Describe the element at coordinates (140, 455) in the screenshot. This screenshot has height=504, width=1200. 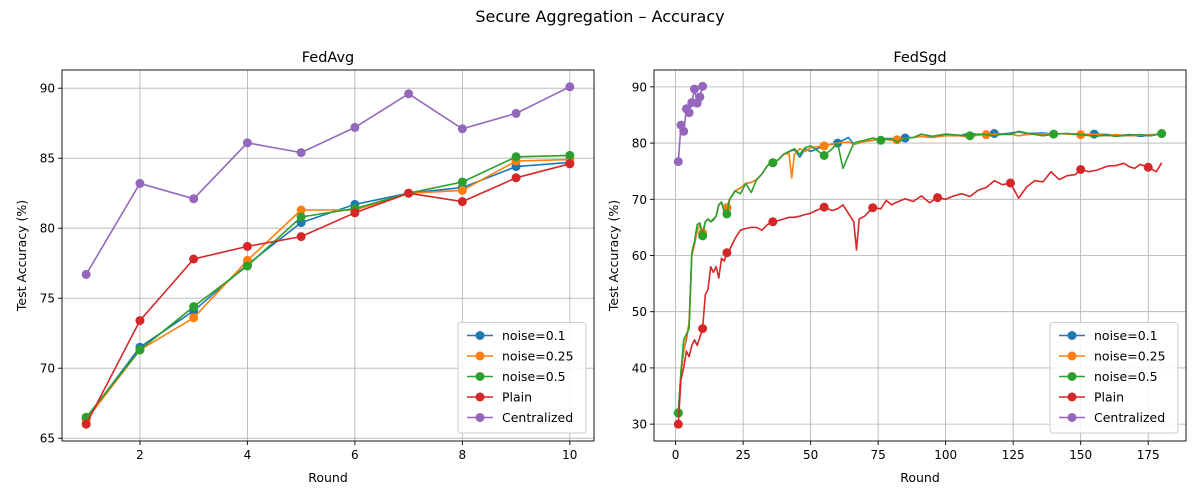
I see `x-tick-label: 2` at that location.